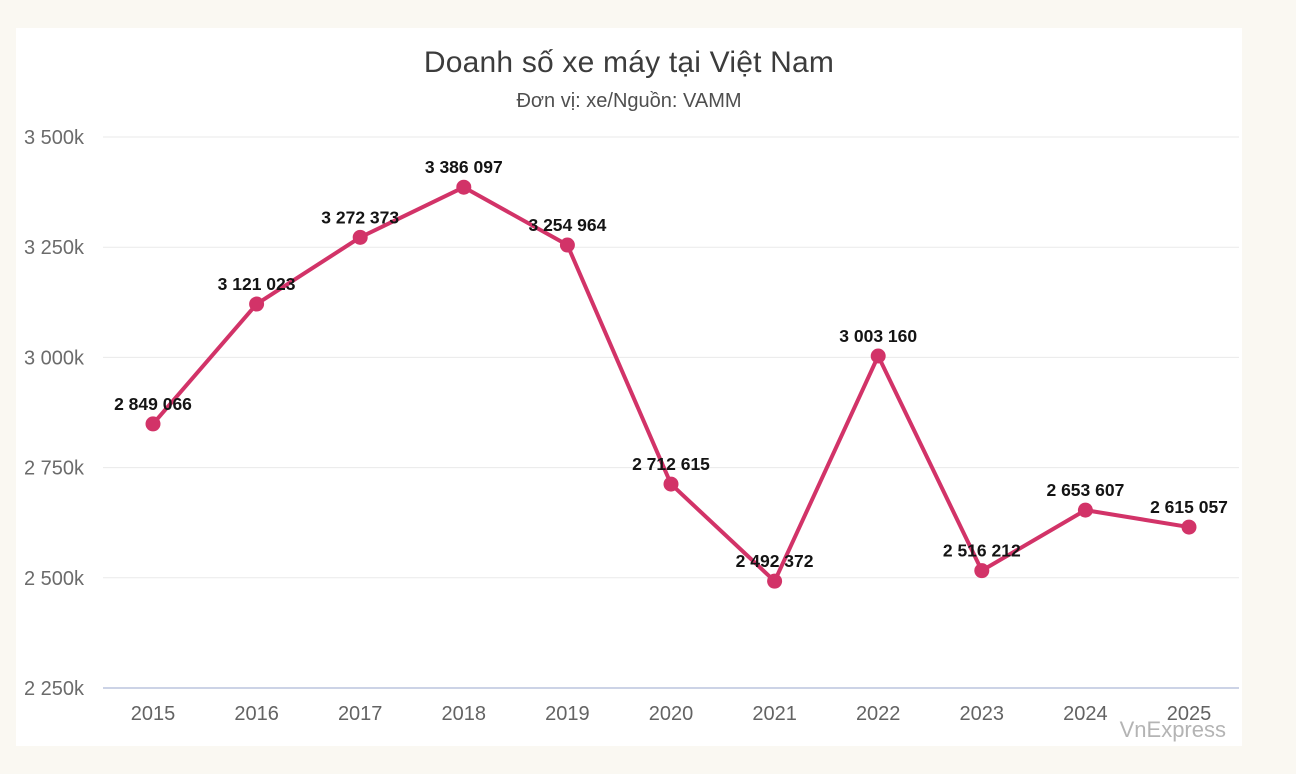  Describe the element at coordinates (54, 248) in the screenshot. I see `y-tick-label: 3 250k` at that location.